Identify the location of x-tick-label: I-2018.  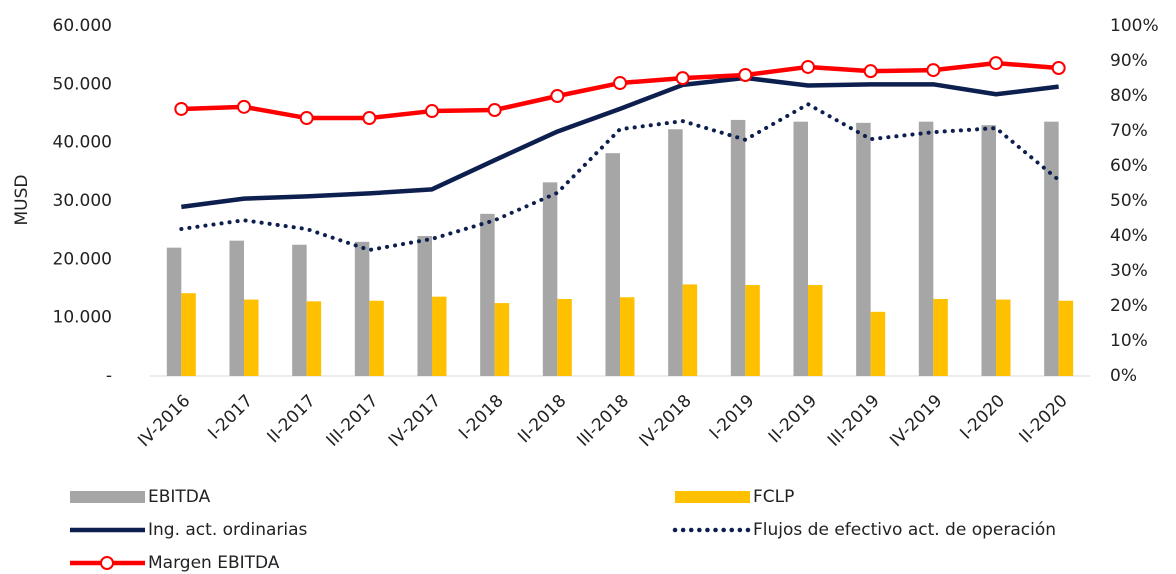
(481, 417).